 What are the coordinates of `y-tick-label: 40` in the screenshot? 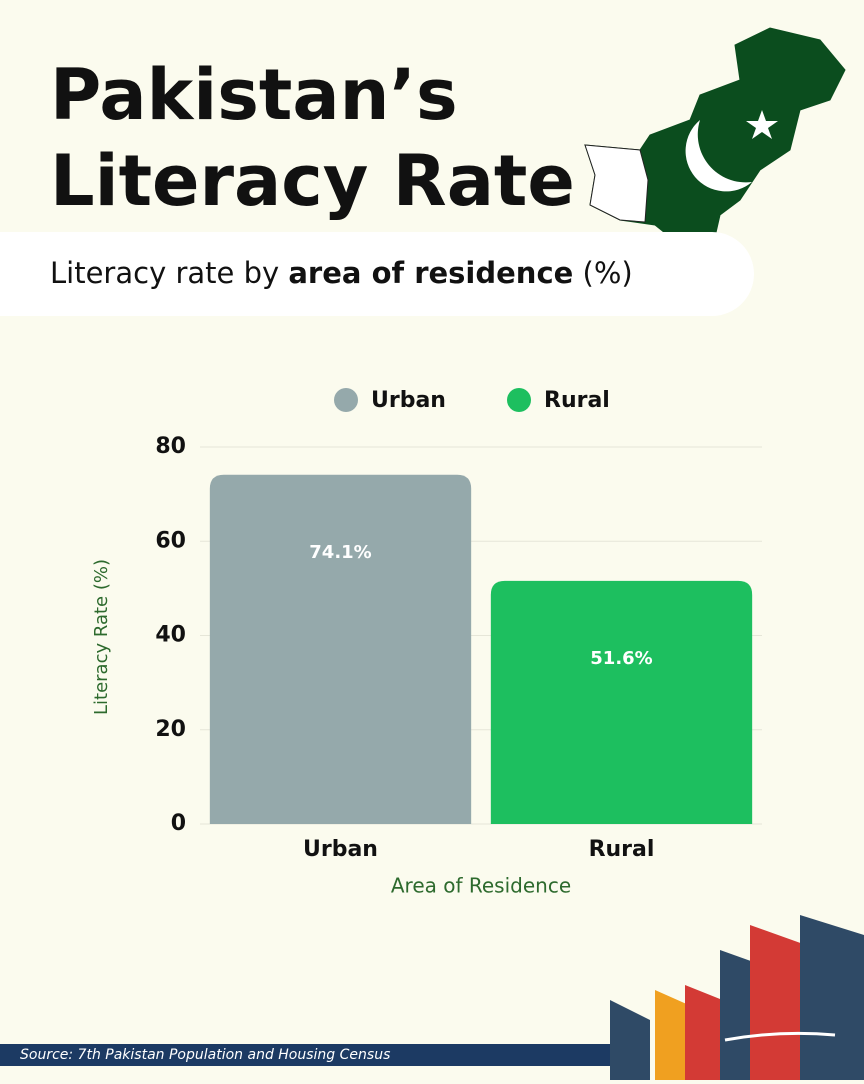 It's located at (170, 635).